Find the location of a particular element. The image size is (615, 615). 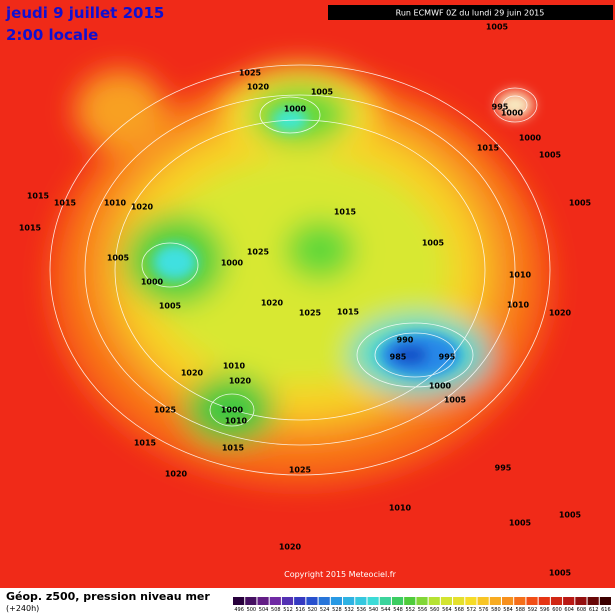

legend-label: 512 is located at coordinates (288, 610).